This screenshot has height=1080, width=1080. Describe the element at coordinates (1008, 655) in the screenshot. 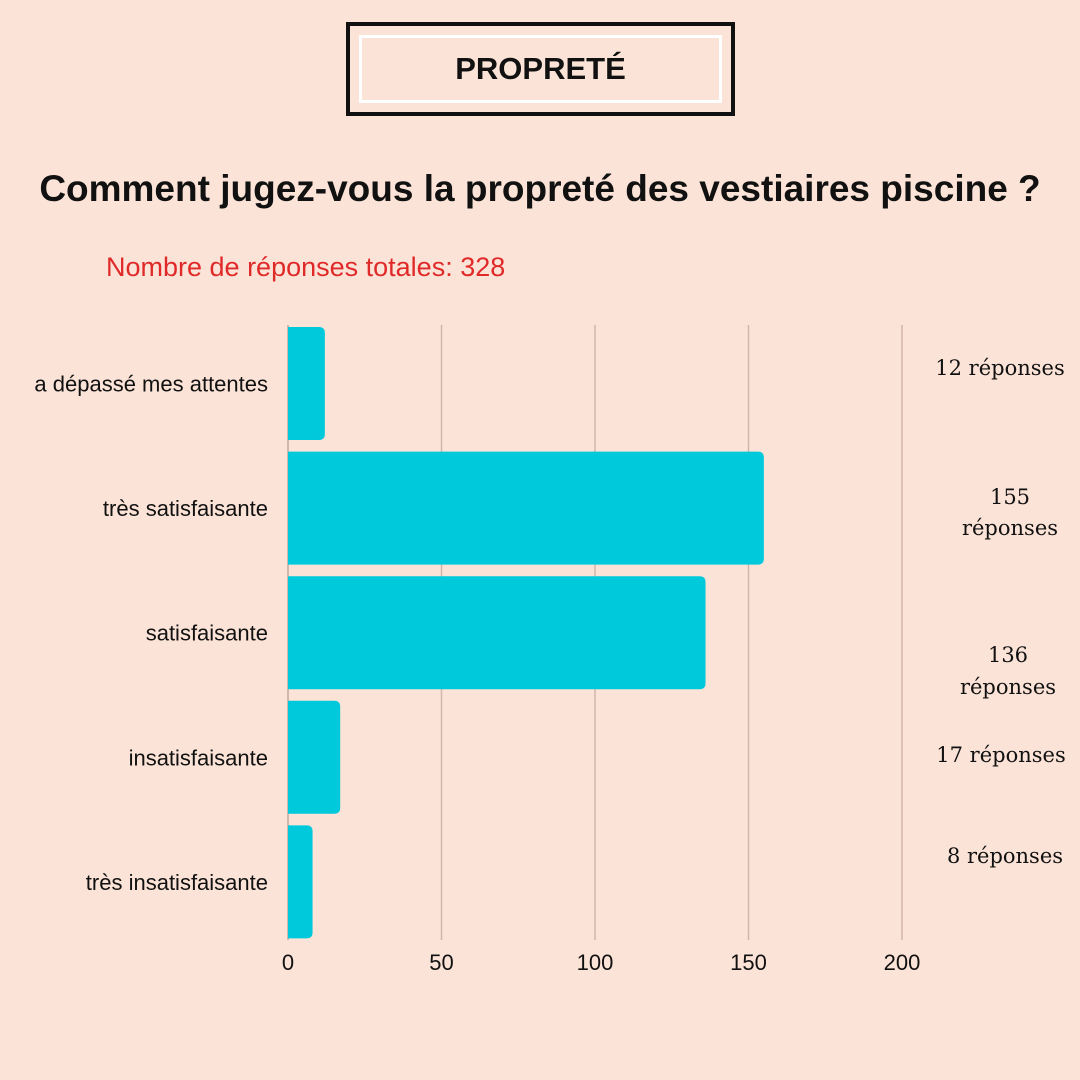

I see `count-label-3-line-1: 136` at that location.